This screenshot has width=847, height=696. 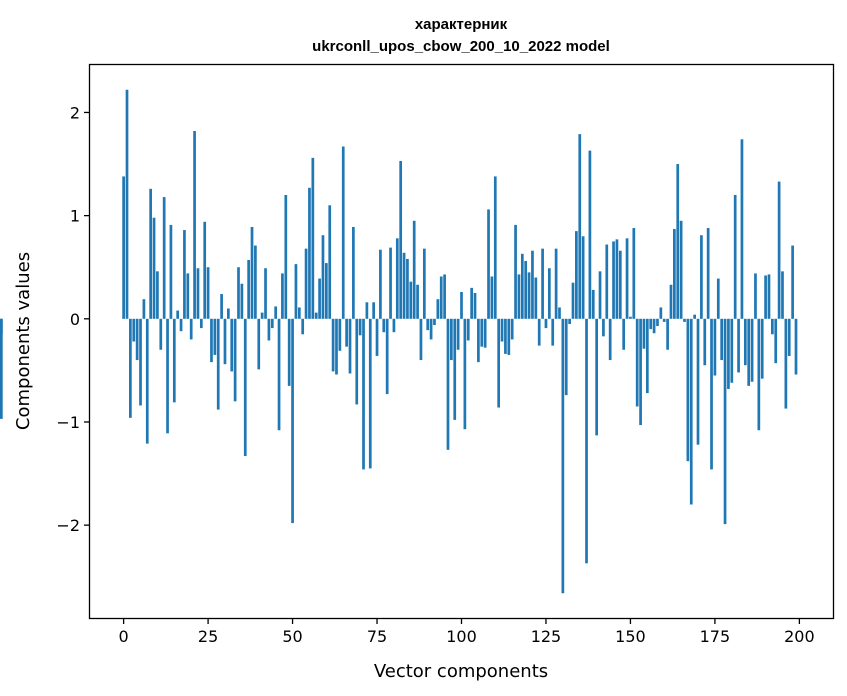 I want to click on x-tick-label: 25, so click(x=208, y=636).